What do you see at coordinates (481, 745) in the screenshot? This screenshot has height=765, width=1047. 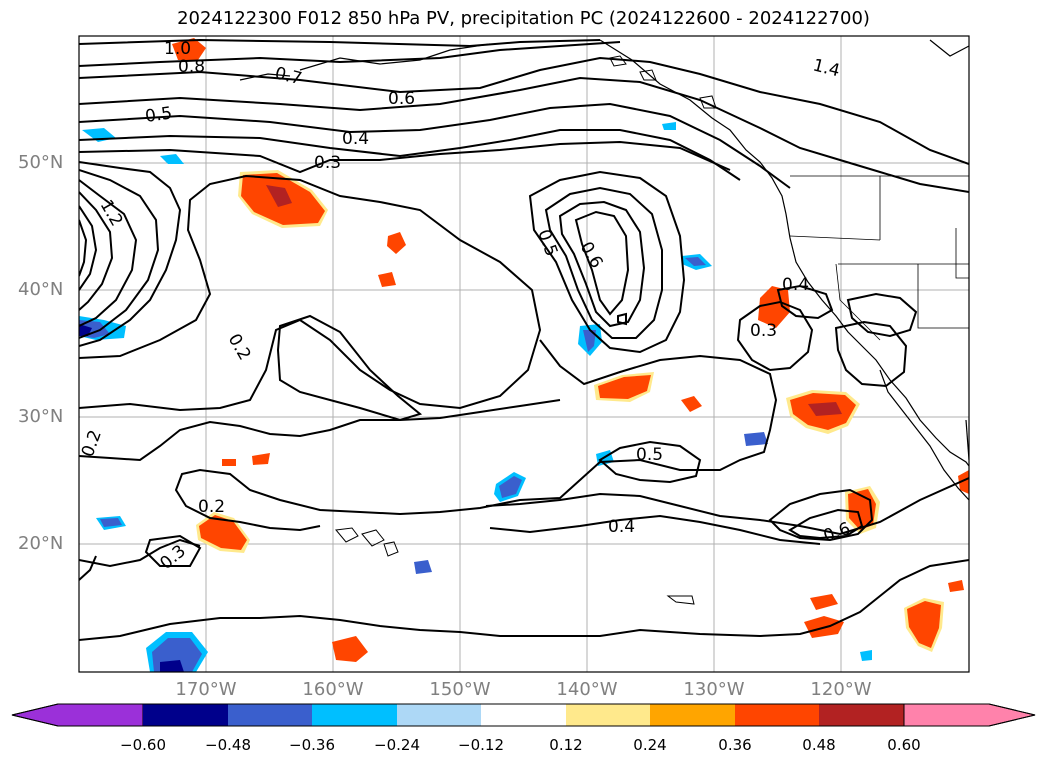 I see `colorbar-tick: −0.12` at bounding box center [481, 745].